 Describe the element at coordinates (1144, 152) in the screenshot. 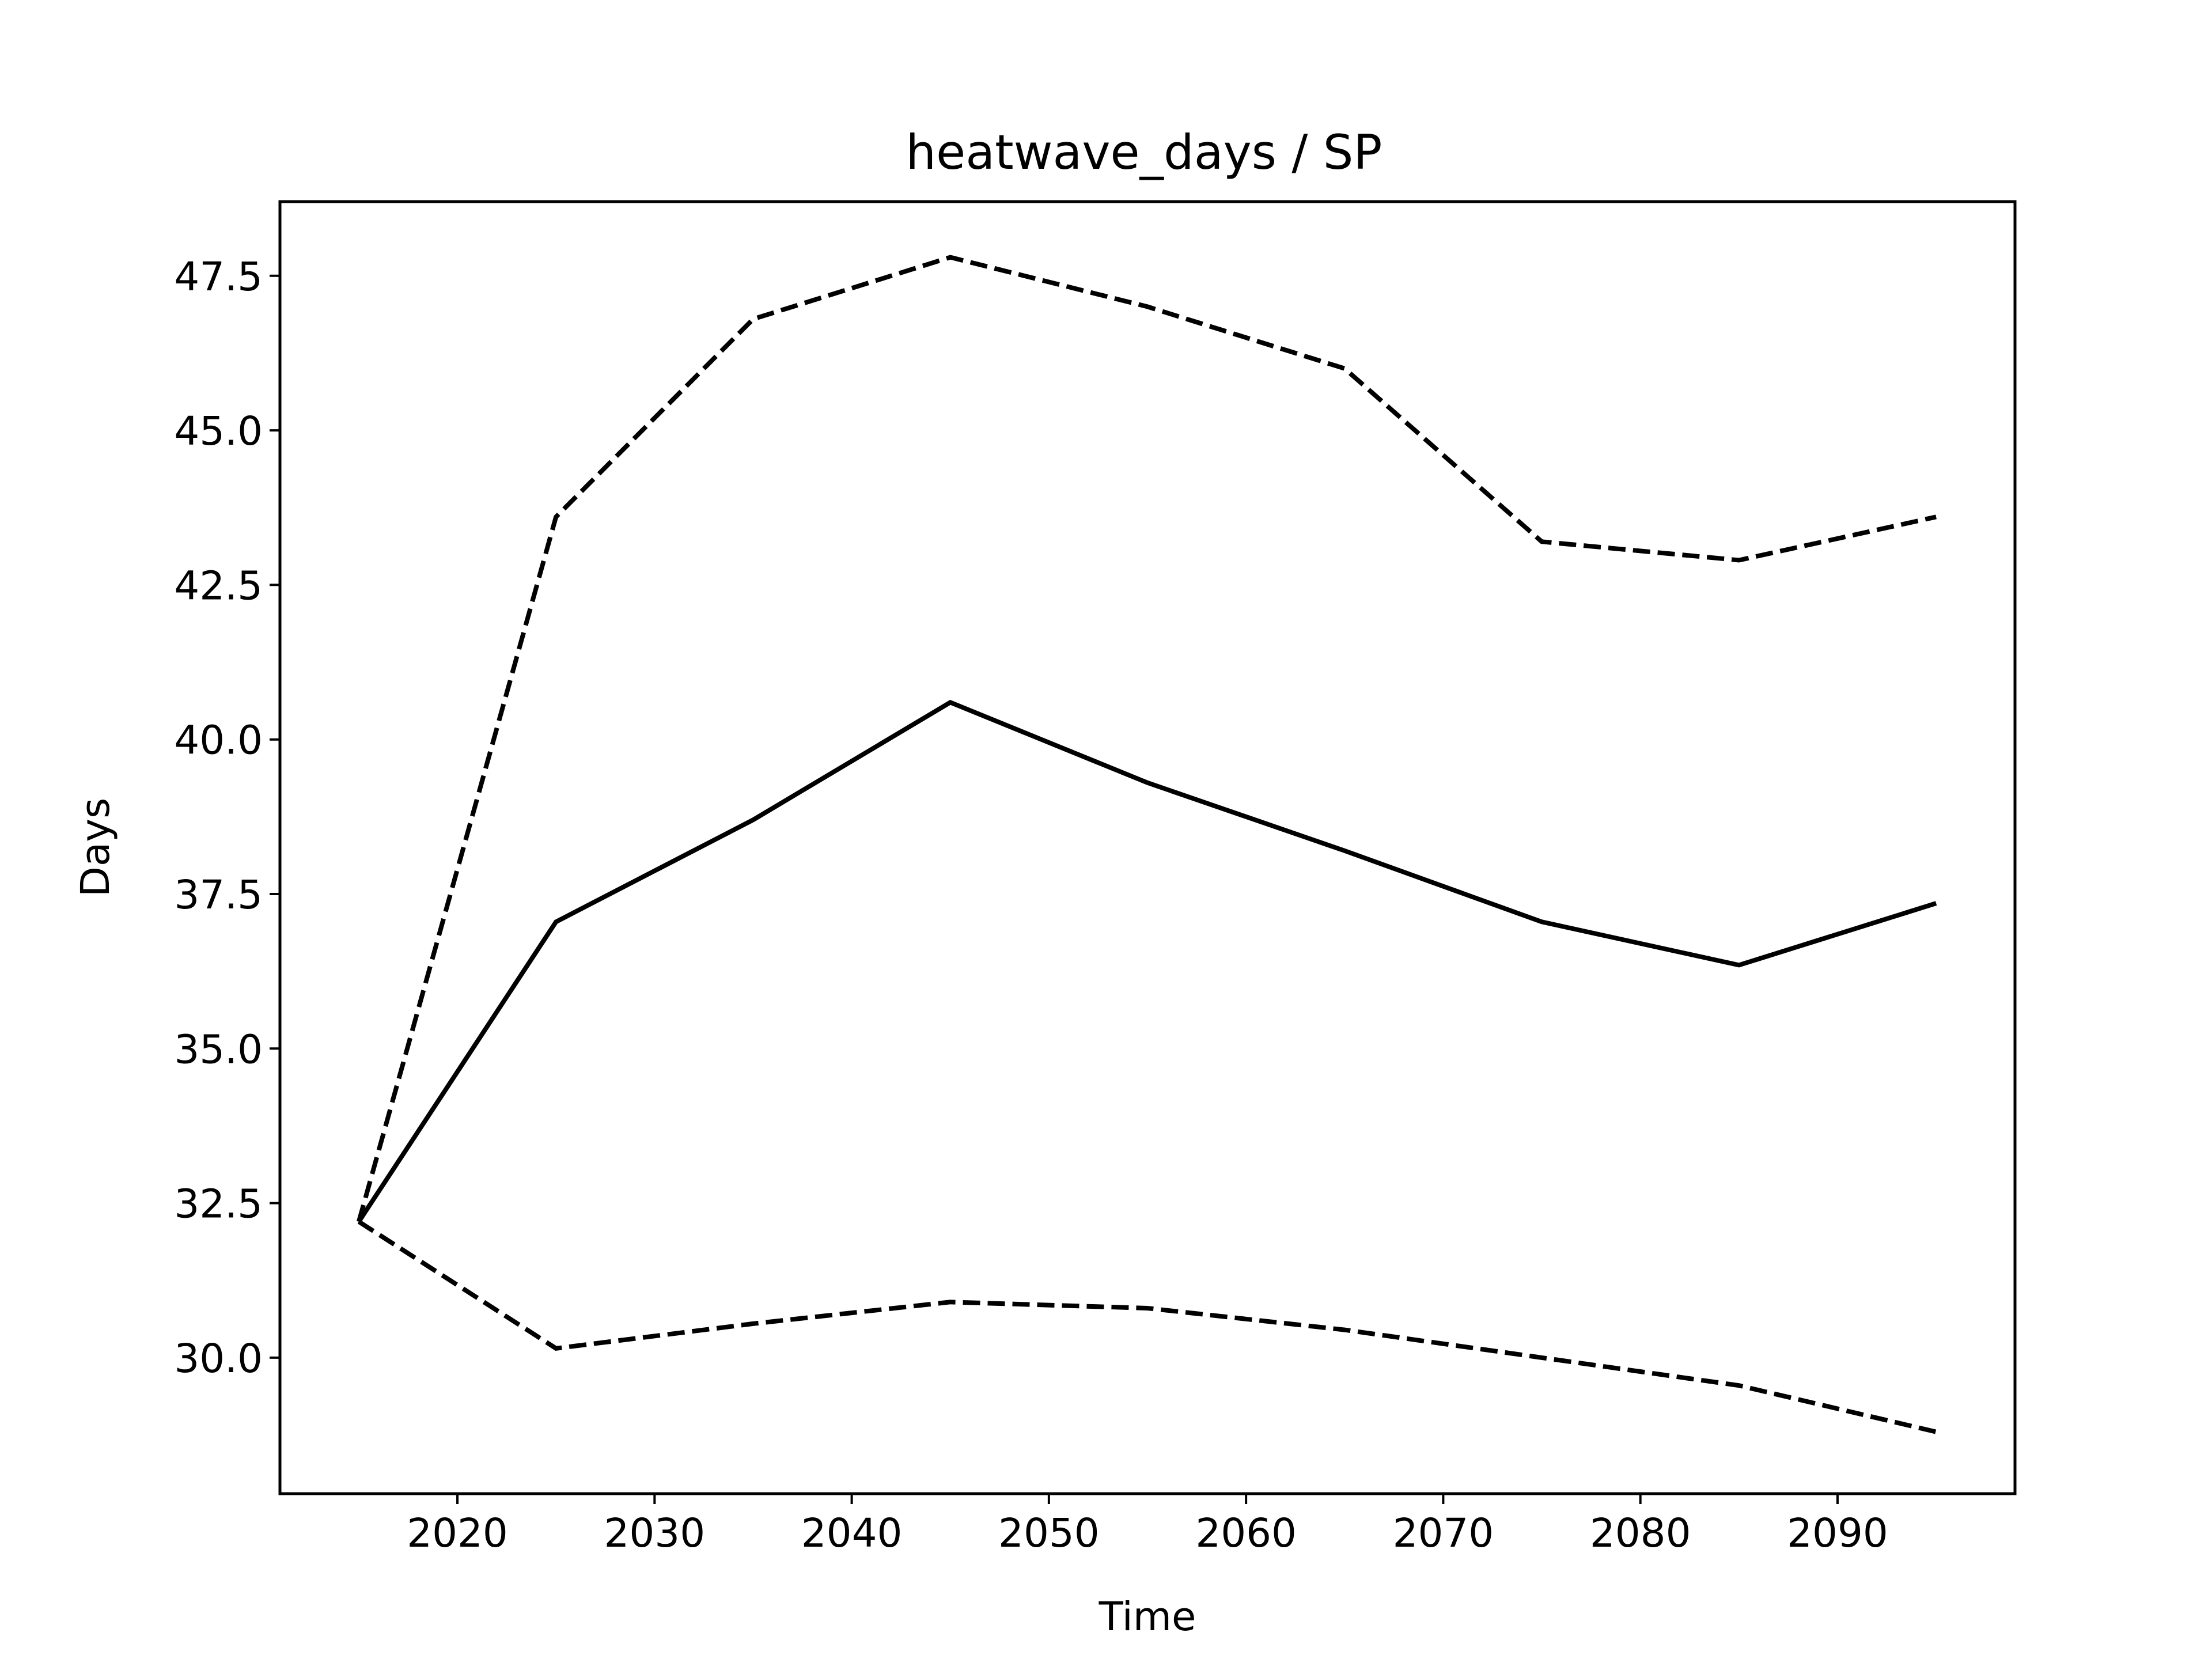

I see `chart-title: heatwave_days / SP` at that location.